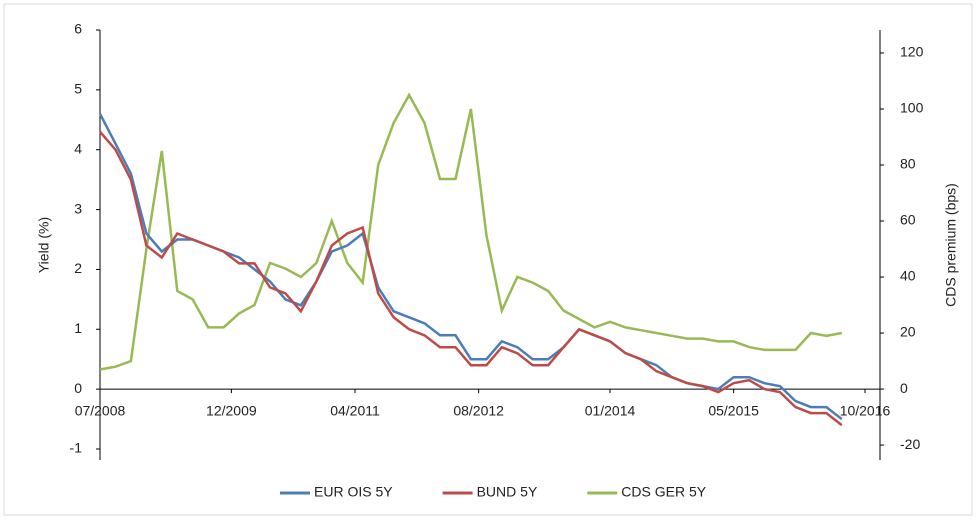  I want to click on y2-tick-label: -20, so click(910, 444).